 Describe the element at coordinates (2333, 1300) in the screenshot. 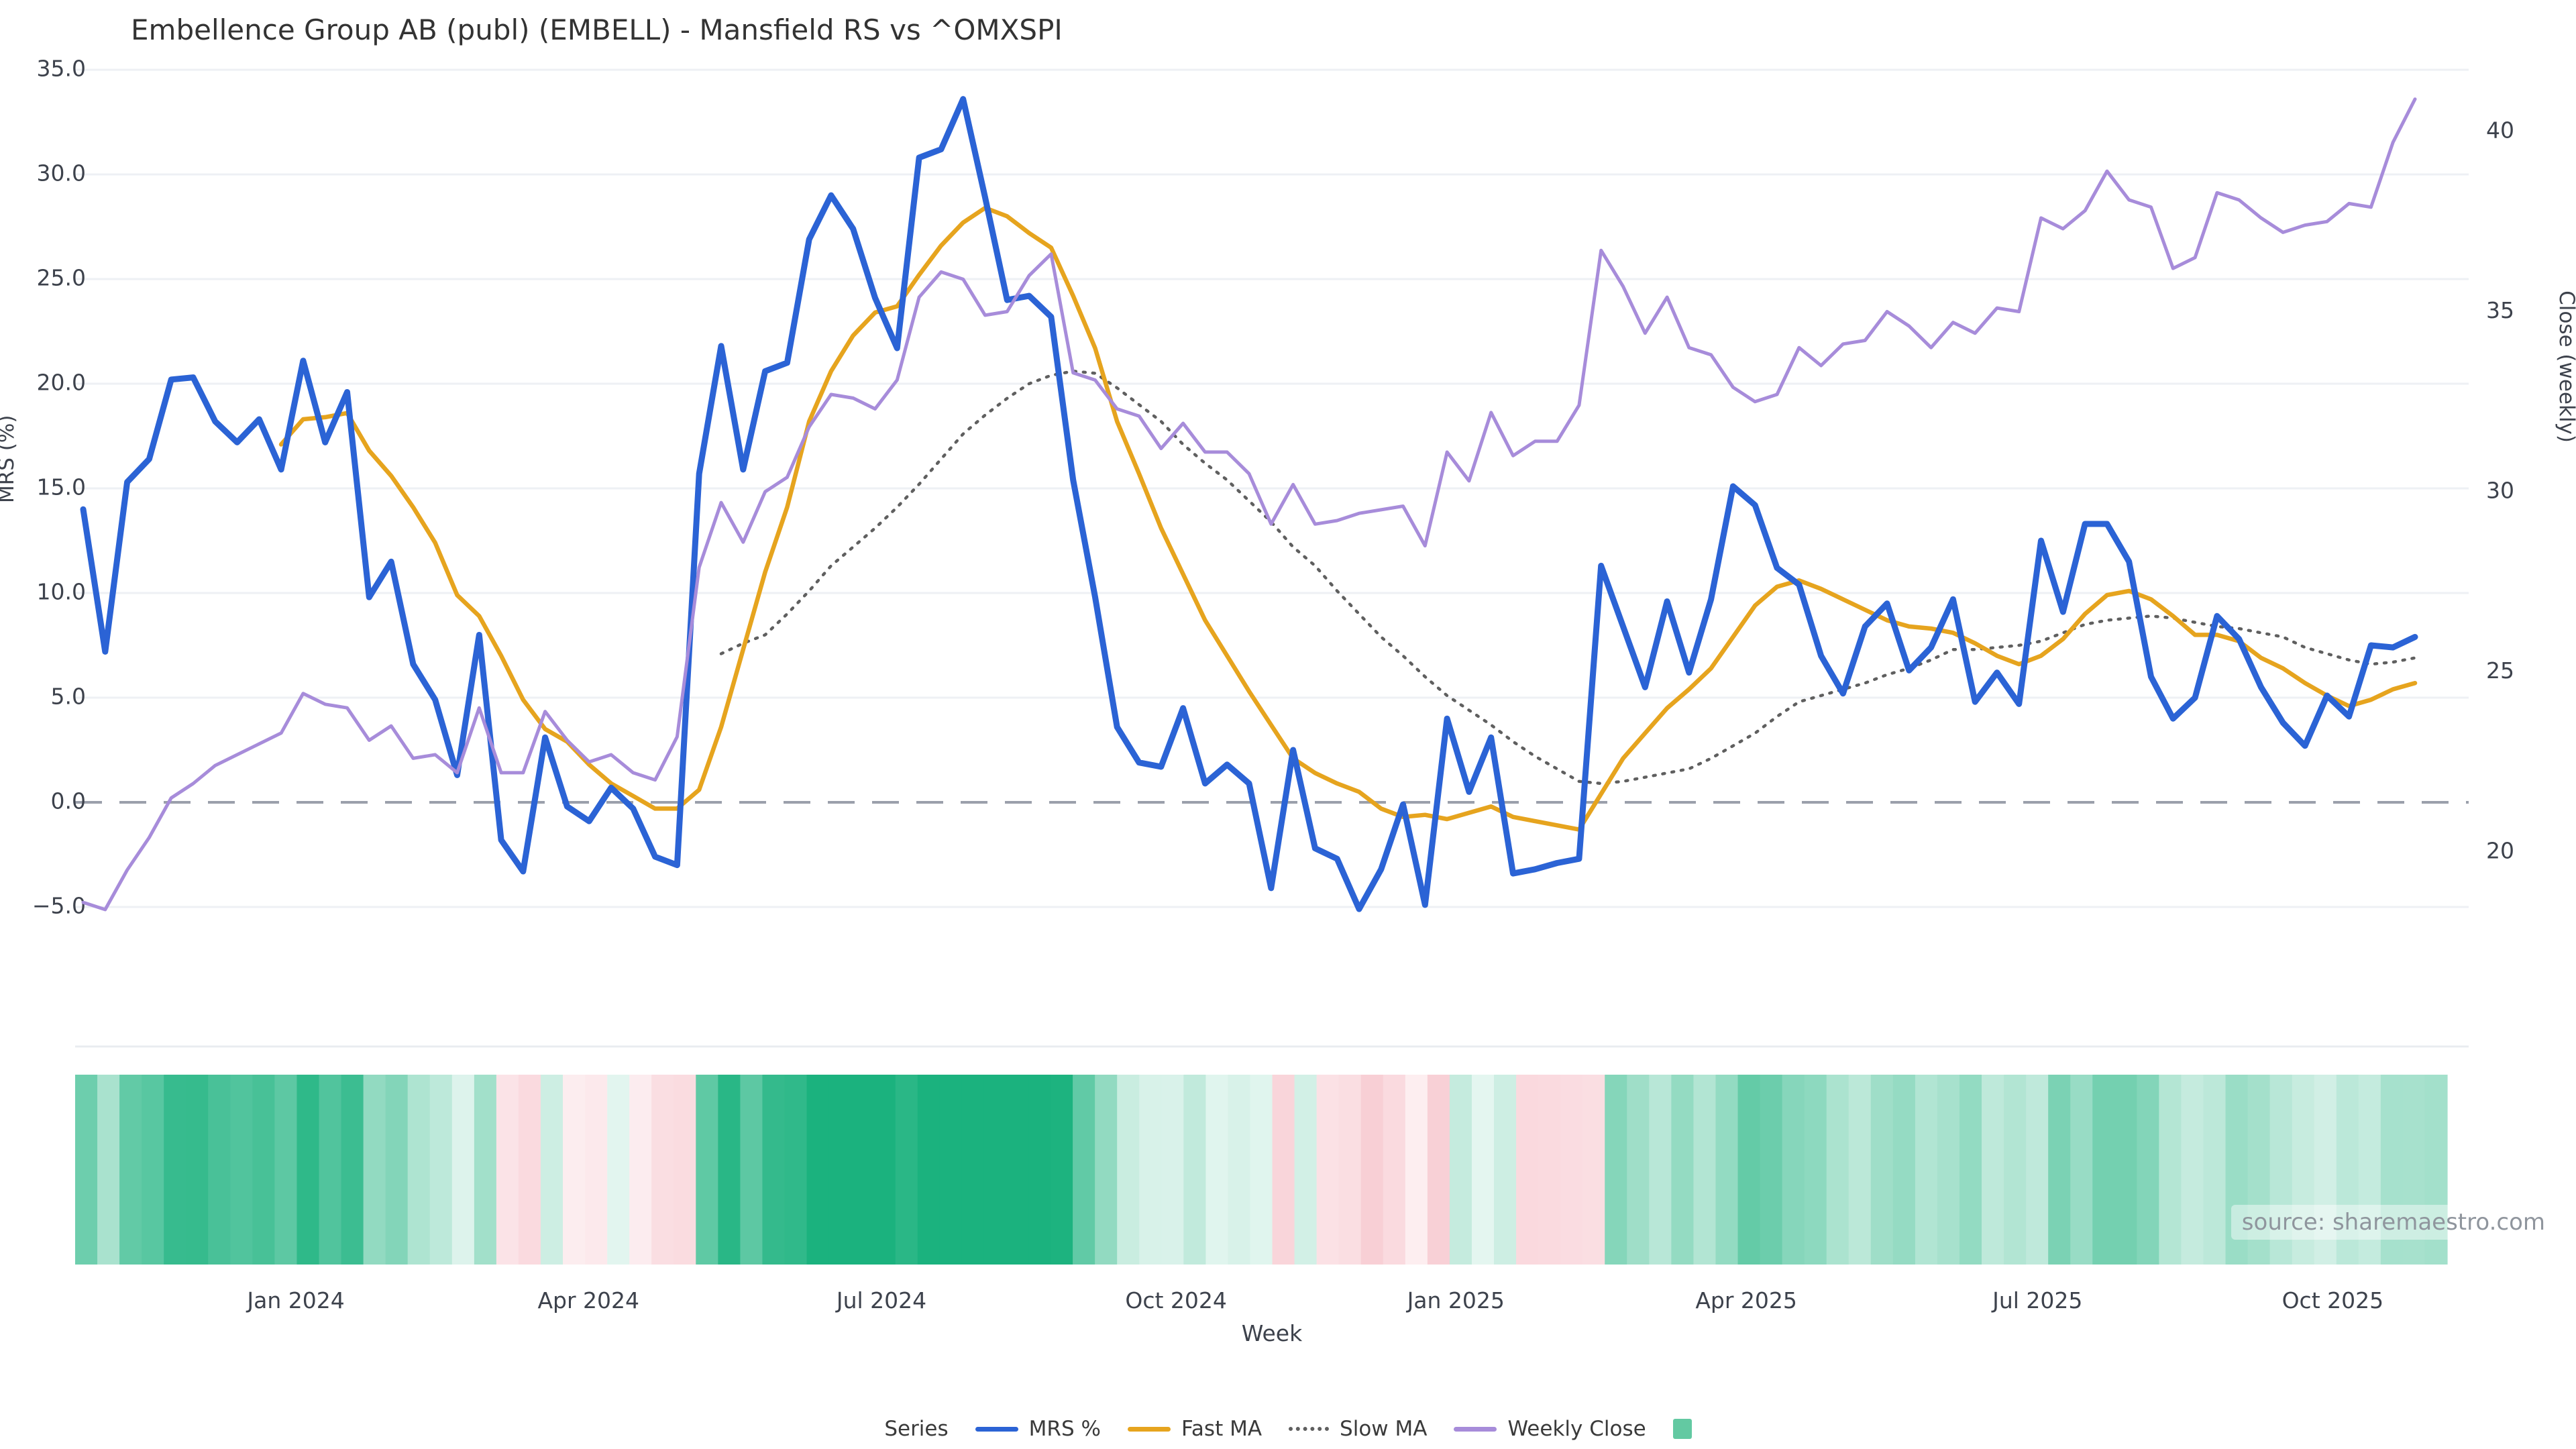

I see `x-tick-label: Oct 2025` at that location.